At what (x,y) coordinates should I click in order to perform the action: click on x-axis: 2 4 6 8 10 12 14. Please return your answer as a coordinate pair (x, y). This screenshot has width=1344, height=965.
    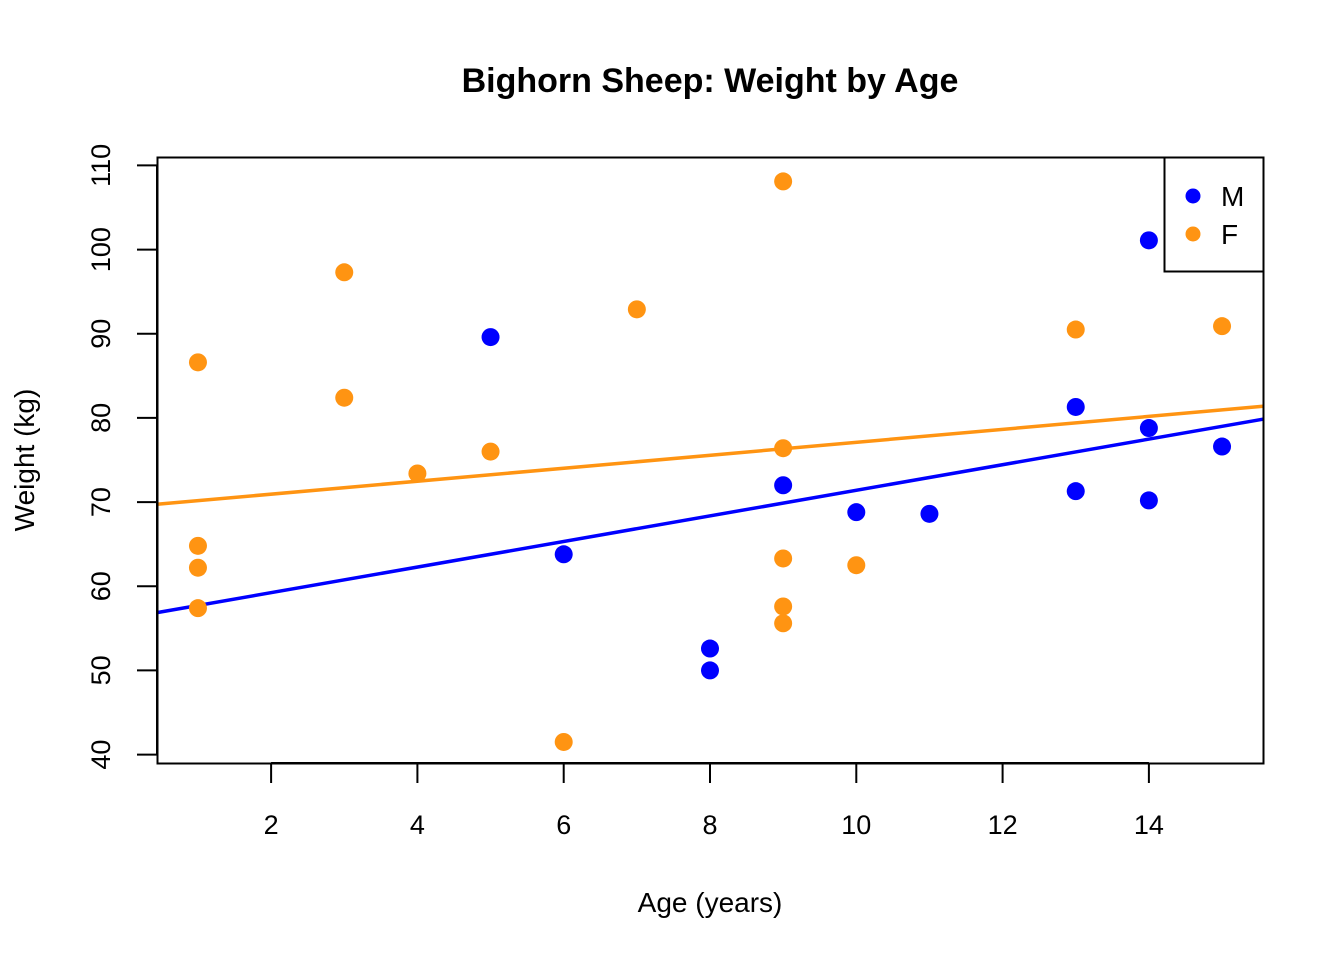
    Looking at the image, I should click on (714, 801).